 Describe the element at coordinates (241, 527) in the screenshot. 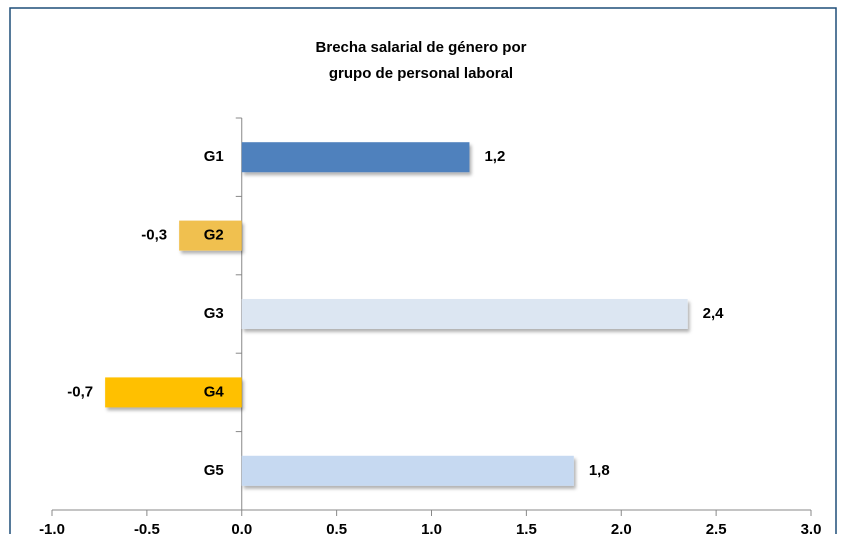

I see `x-tick-label: 0,0` at that location.